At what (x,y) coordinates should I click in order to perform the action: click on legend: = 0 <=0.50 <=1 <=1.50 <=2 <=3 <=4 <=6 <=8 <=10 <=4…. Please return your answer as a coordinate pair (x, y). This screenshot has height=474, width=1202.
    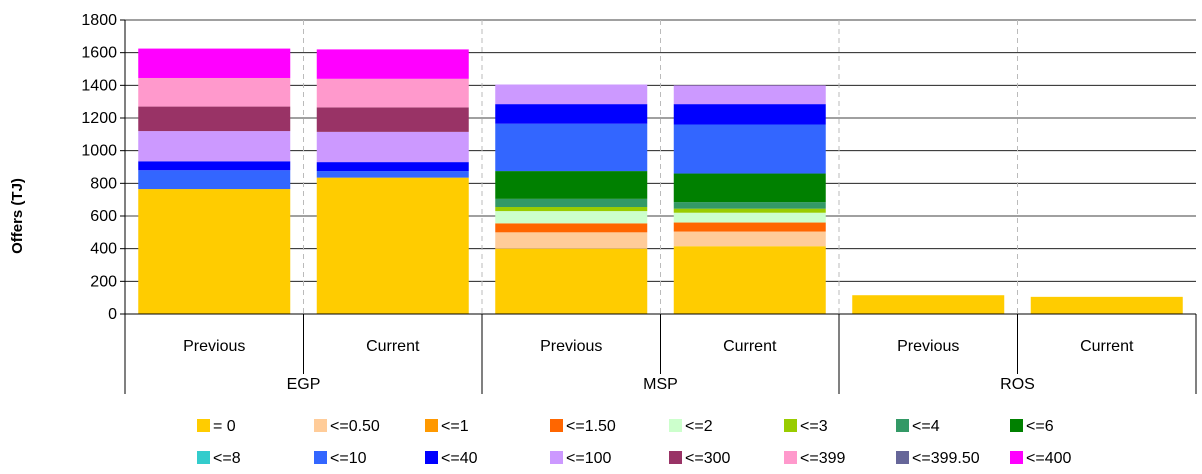
    Looking at the image, I should click on (634, 442).